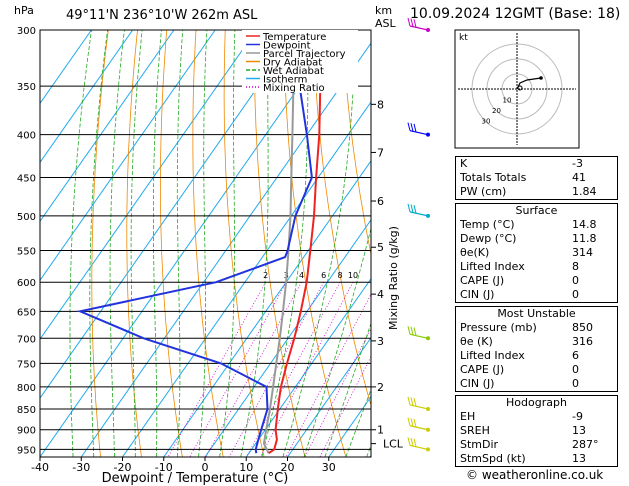 Image resolution: width=629 pixels, height=486 pixels. Describe the element at coordinates (483, 191) in the screenshot. I see `index-label: PW (cm)` at that location.